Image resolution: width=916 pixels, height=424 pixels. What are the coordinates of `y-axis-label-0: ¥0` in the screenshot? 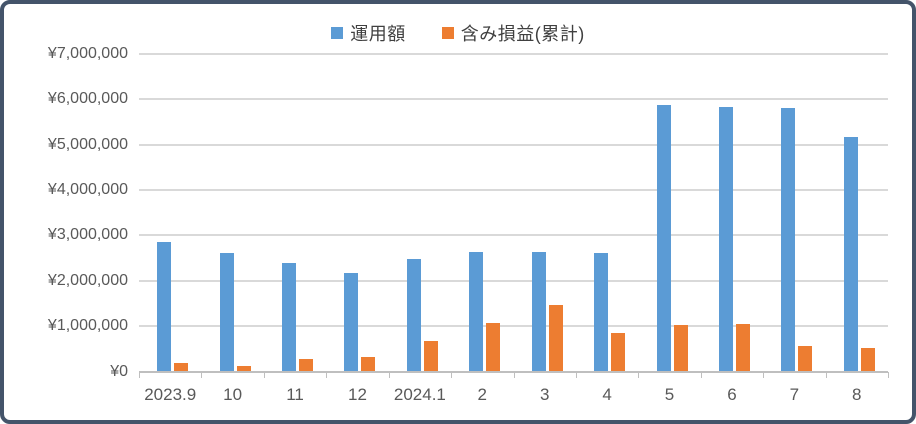 It's located at (119, 371).